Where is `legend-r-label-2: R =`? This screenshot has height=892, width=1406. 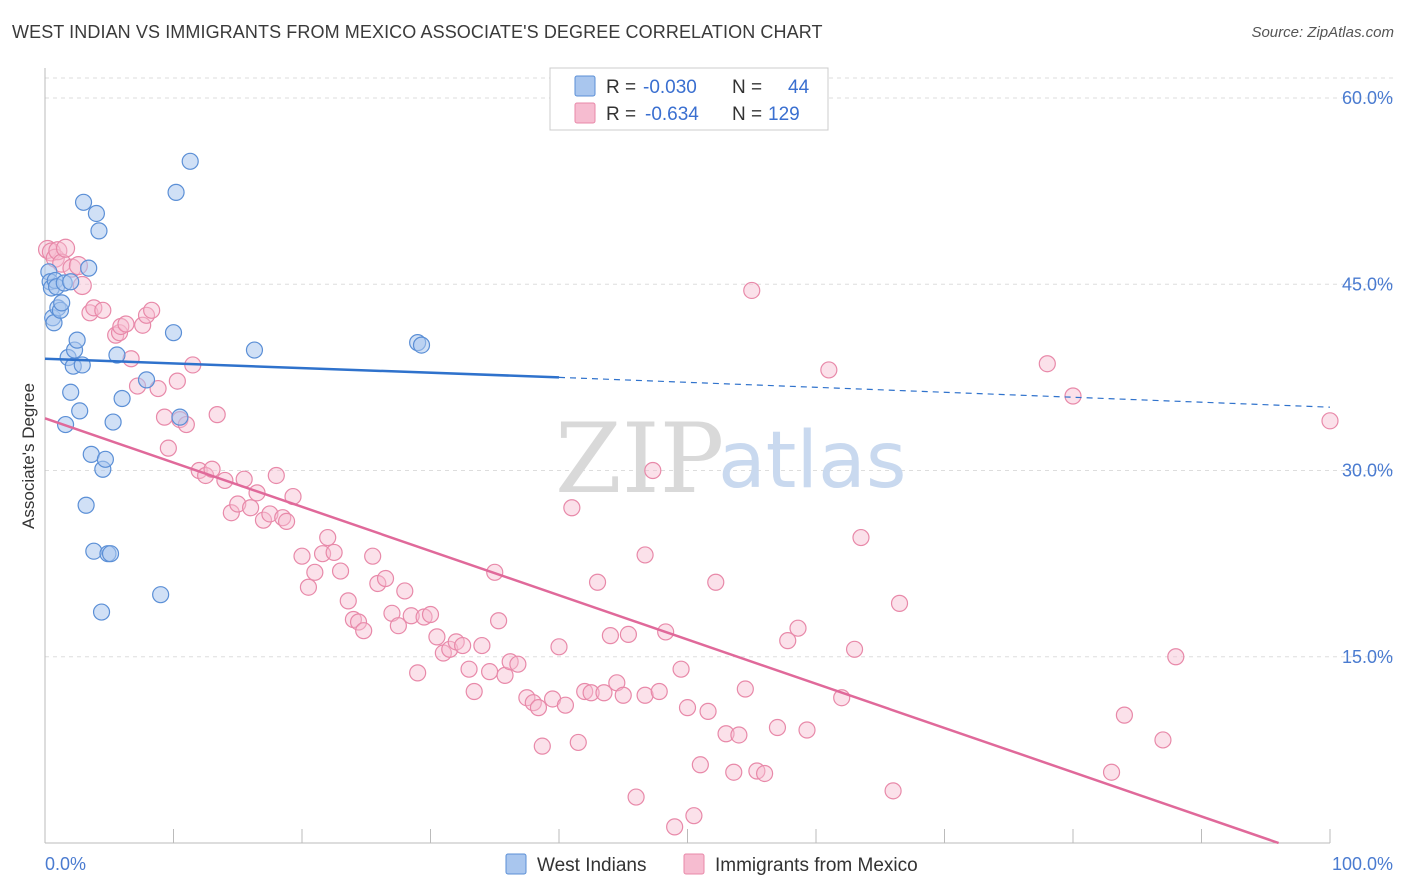
legend-r-label-2: R = is located at coordinates (621, 114).